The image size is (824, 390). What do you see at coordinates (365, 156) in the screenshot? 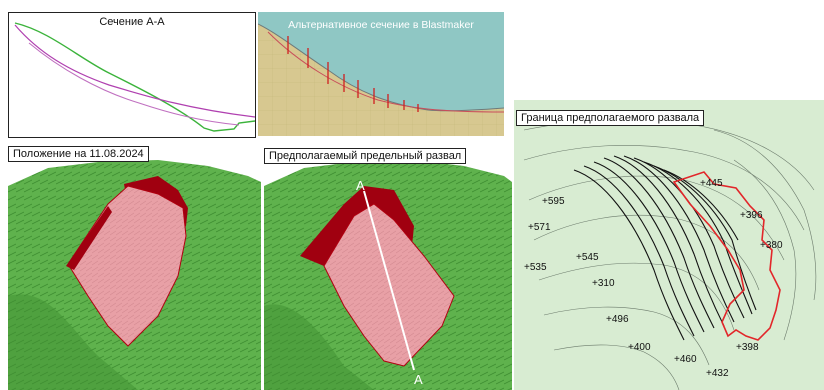
I see `predicted-title: Предполагаемый предельный развал` at bounding box center [365, 156].